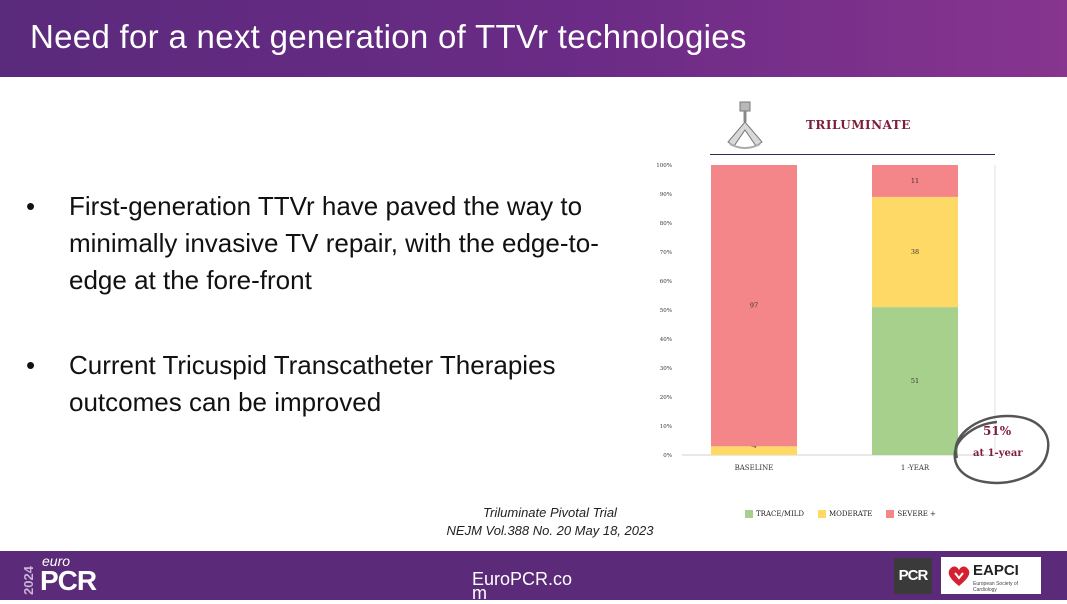 The height and width of the screenshot is (604, 1067). Describe the element at coordinates (666, 427) in the screenshot. I see `y-tick-label: 10%` at that location.